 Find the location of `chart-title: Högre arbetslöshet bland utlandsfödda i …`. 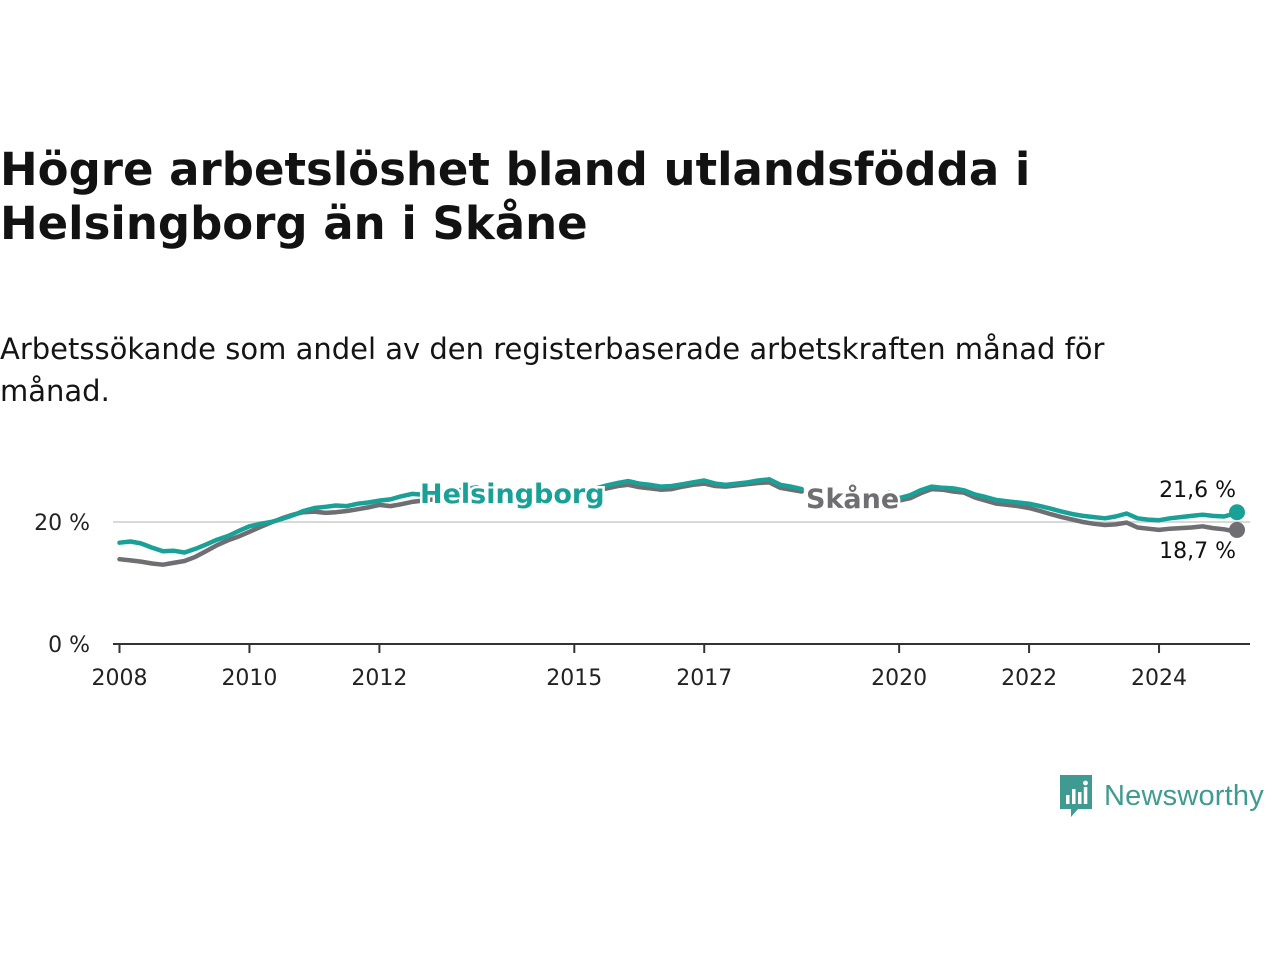

chart-title: Högre arbetslöshet bland utlandsfödda i … is located at coordinates (515, 196).